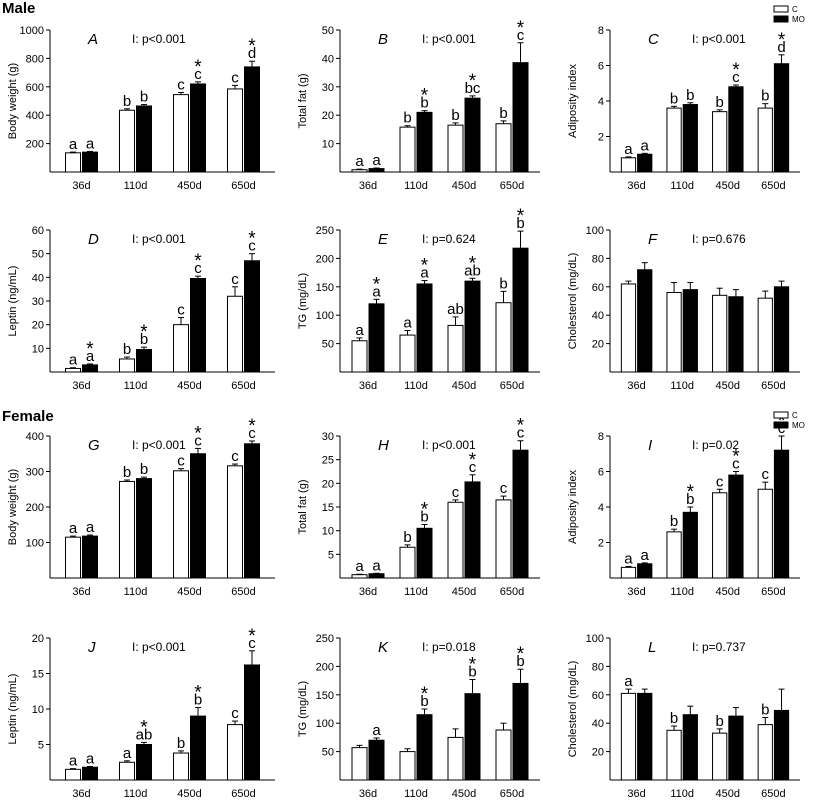 This screenshot has height=805, width=824. I want to click on y-tick-label: 50, so click(328, 753).